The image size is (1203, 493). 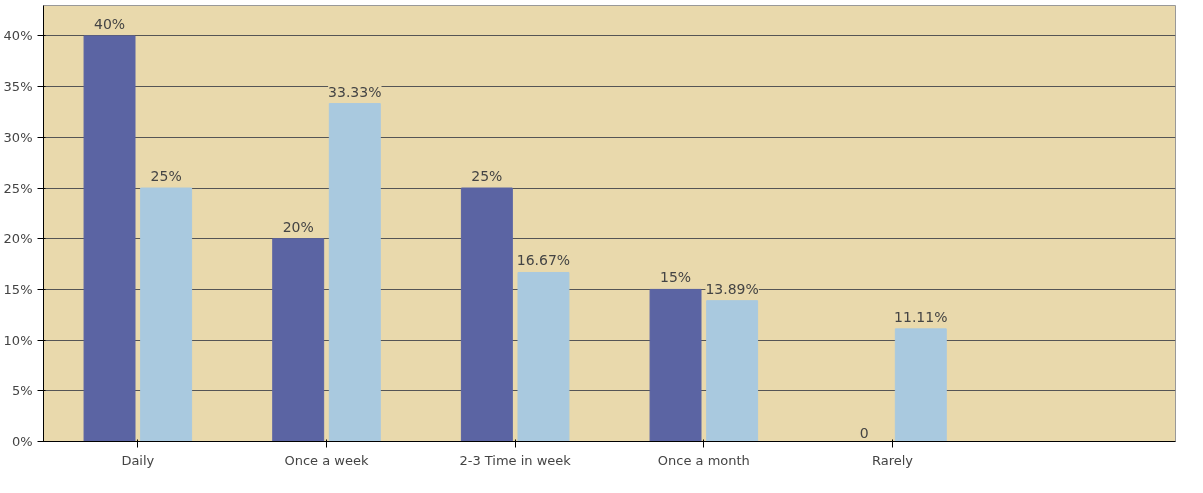 I want to click on data-label: 33.33%, so click(x=355, y=91).